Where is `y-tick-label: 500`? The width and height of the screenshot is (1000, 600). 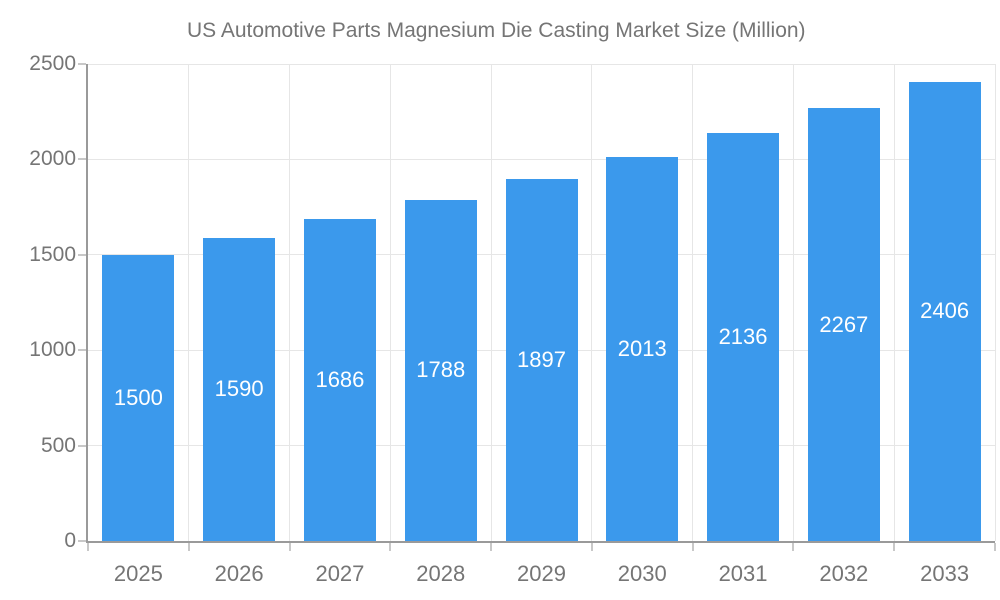 y-tick-label: 500 is located at coordinates (58, 445).